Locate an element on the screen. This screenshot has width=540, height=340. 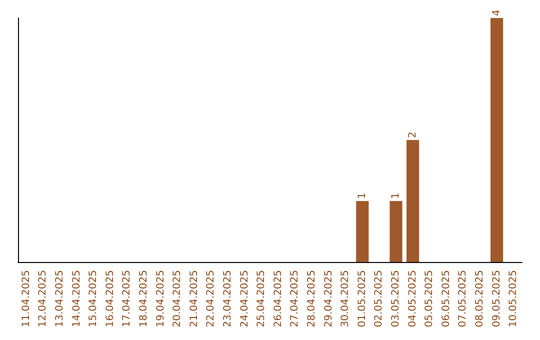
x-tick-label: 02.05.2025 is located at coordinates (379, 299).